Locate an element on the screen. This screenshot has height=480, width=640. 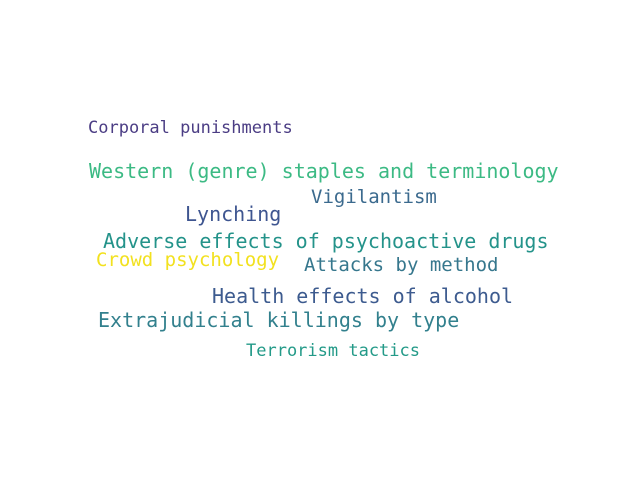
word-terrorism-tactics: Terrorism tactics is located at coordinates (333, 351).